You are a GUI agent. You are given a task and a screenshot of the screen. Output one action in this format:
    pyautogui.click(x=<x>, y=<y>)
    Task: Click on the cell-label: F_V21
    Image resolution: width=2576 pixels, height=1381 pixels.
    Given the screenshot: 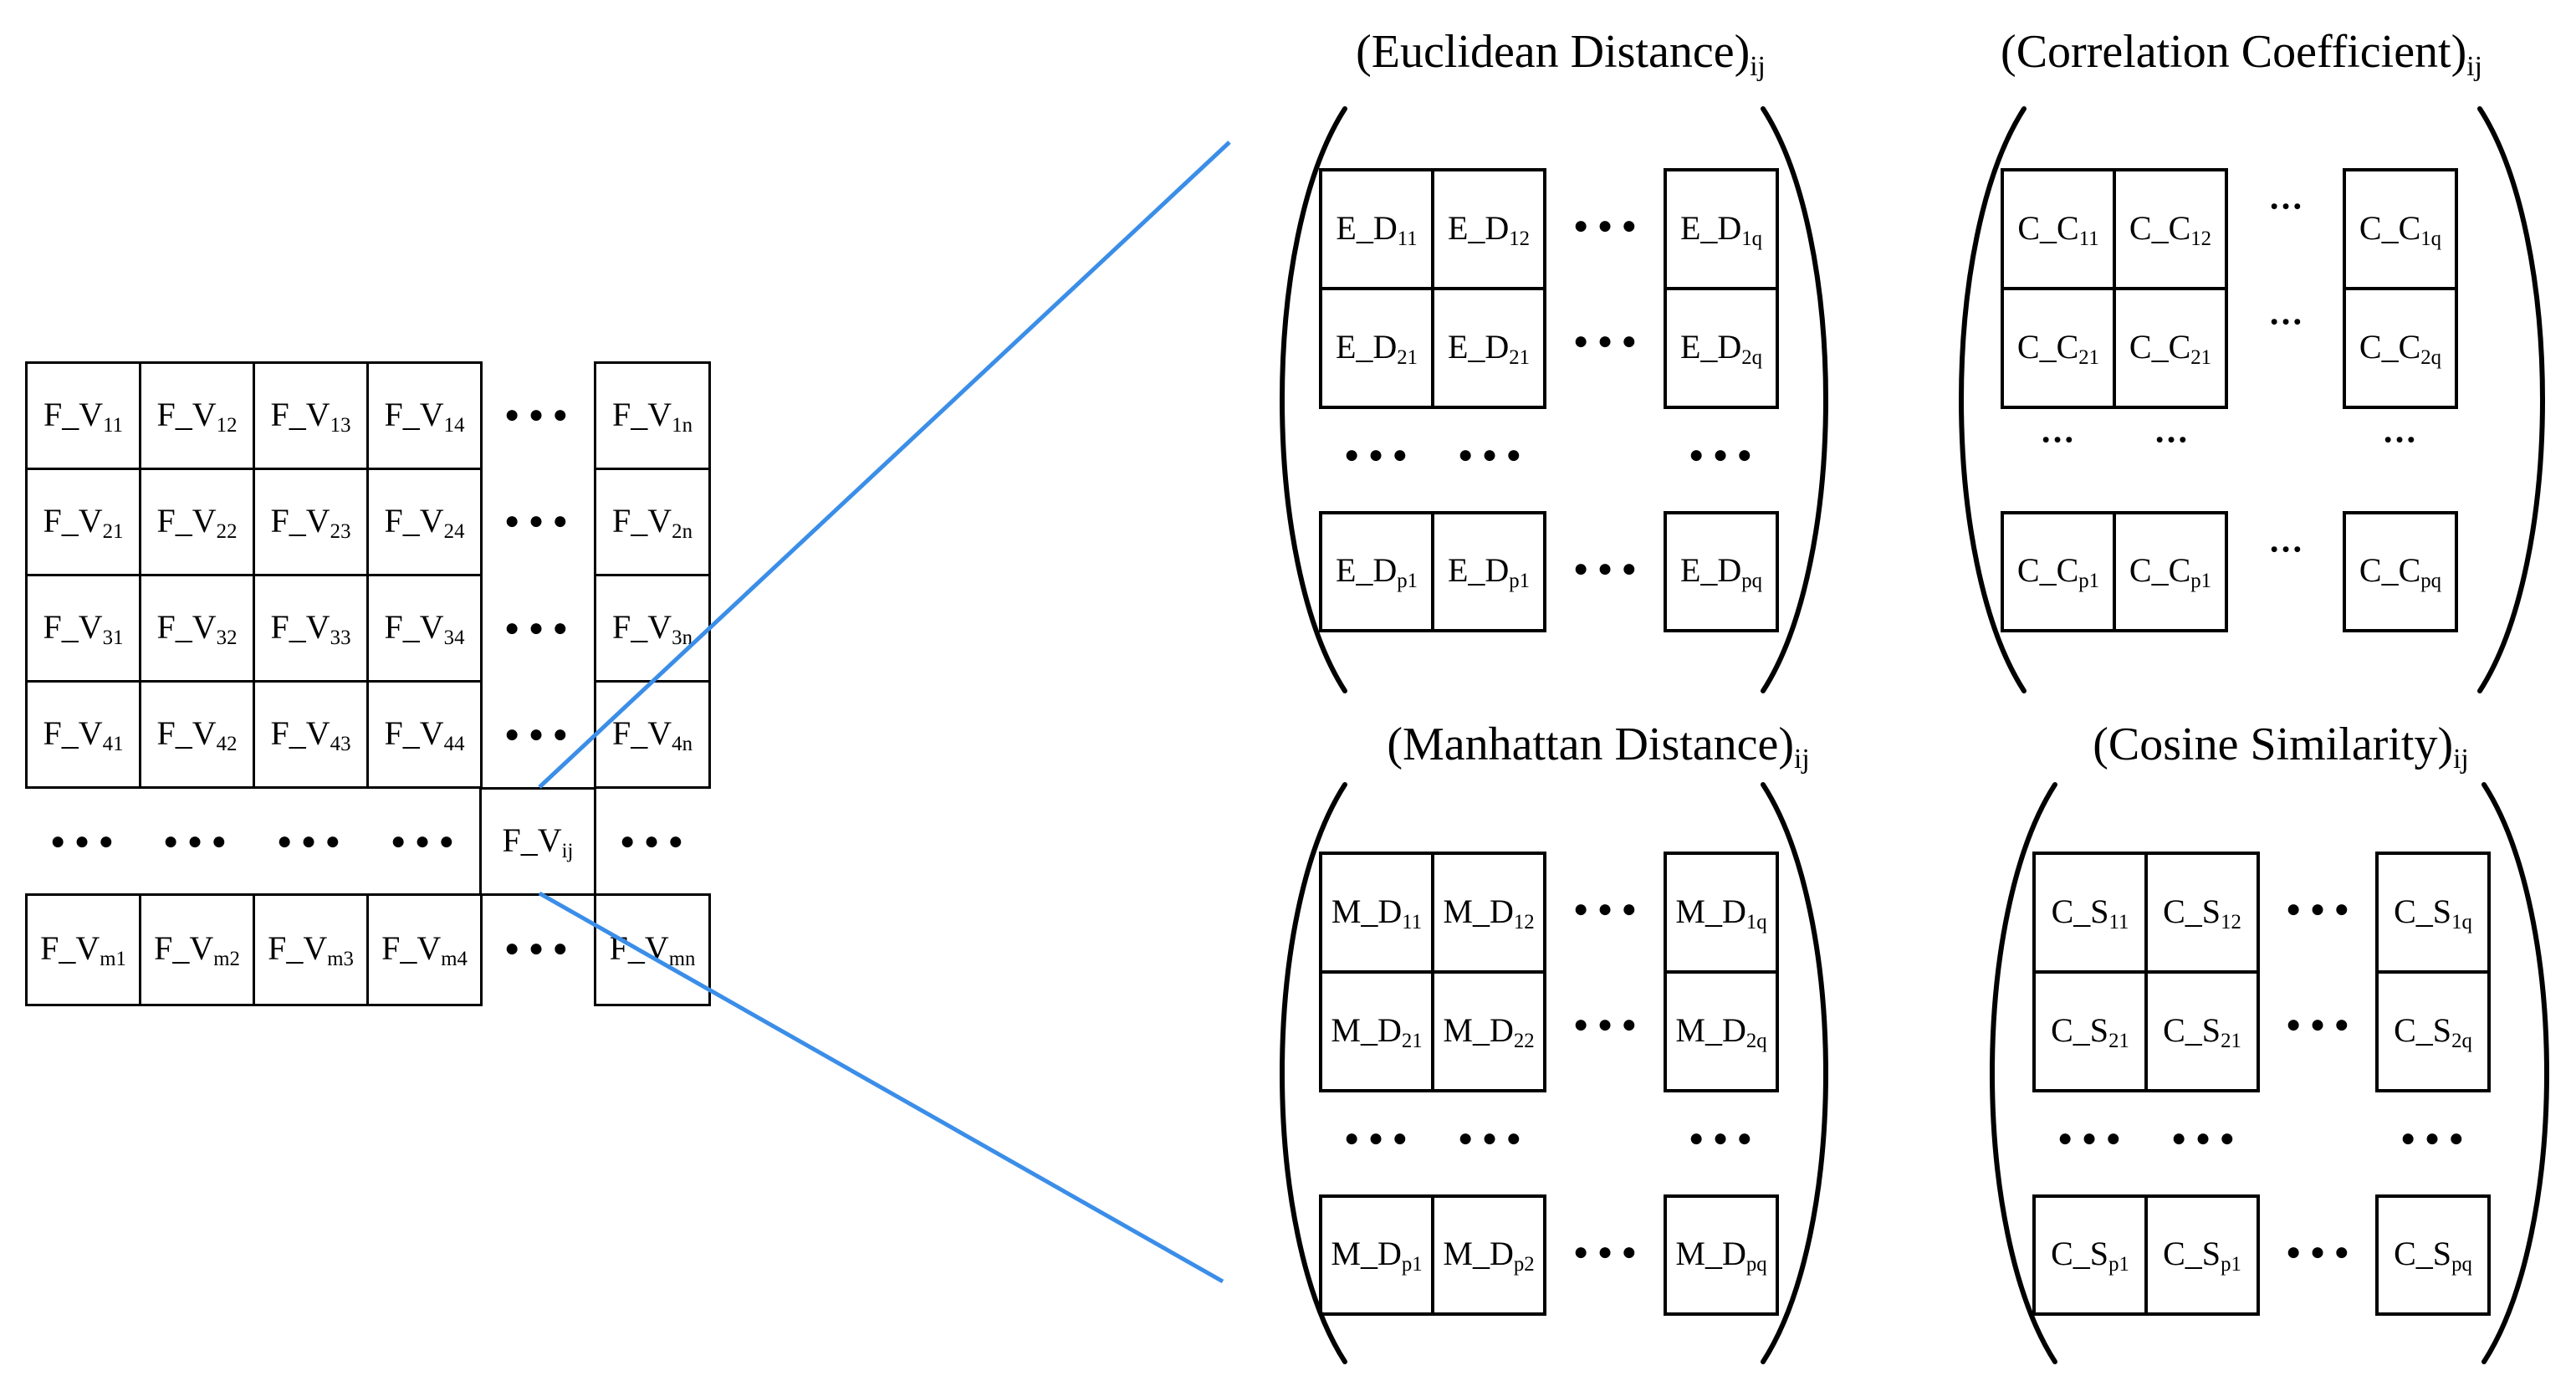 What is the action you would take?
    pyautogui.click(x=83, y=522)
    